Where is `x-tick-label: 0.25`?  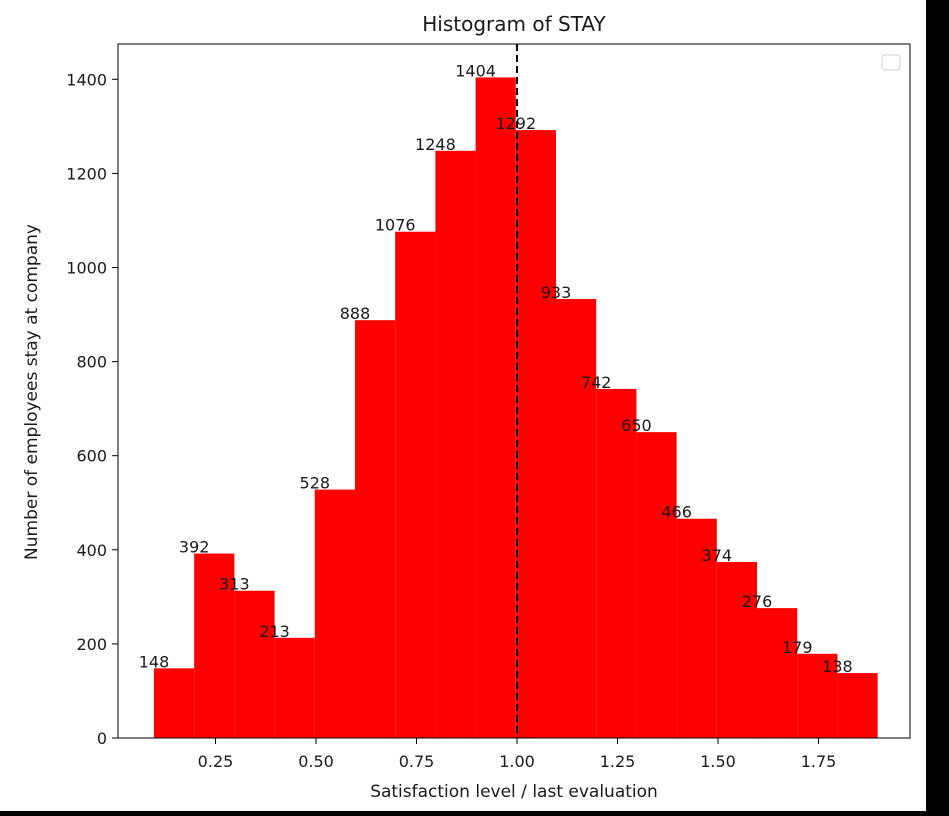 x-tick-label: 0.25 is located at coordinates (216, 761).